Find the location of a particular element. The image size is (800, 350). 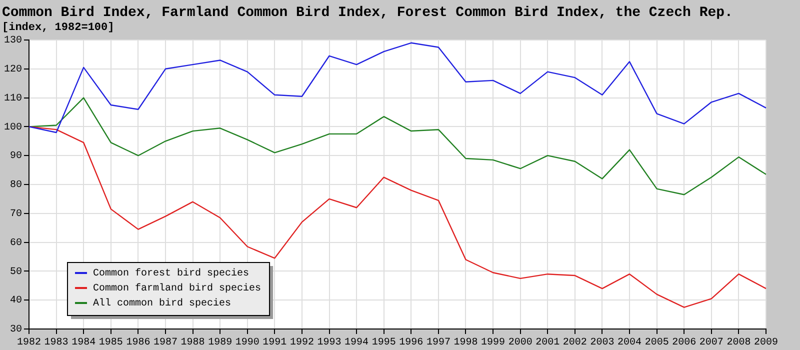

y-tick-label: 40 is located at coordinates (16, 301).